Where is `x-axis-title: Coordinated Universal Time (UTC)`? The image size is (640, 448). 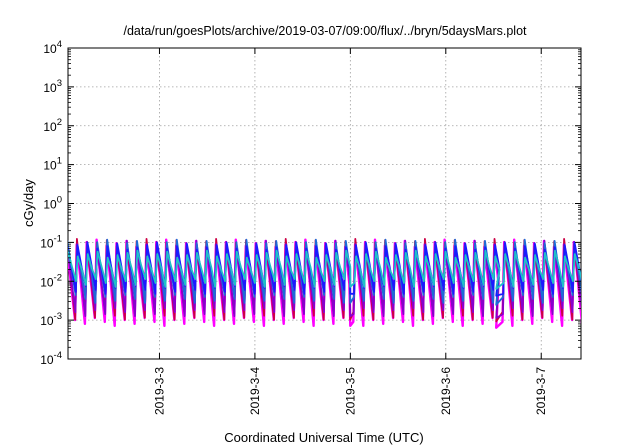 x-axis-title: Coordinated Universal Time (UTC) is located at coordinates (323, 437).